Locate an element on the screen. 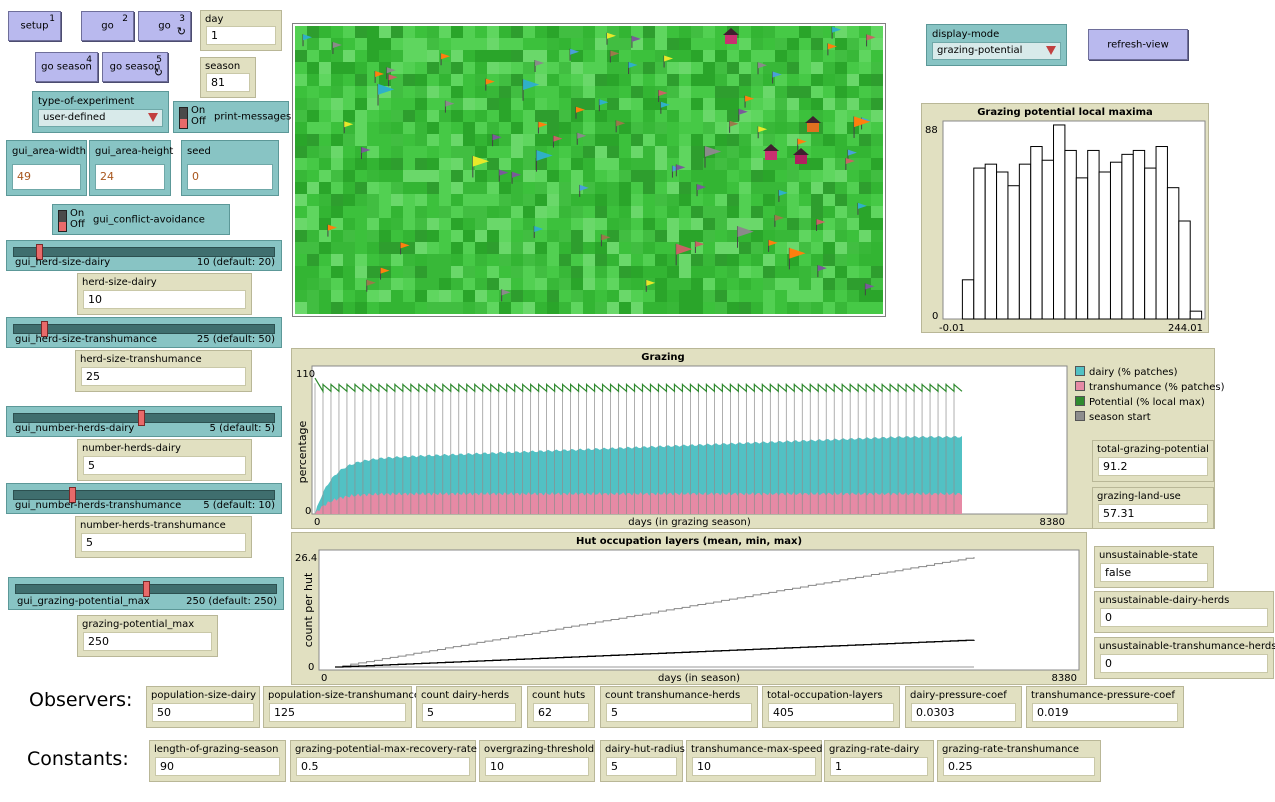 The image size is (1275, 802). seed-field: 0 is located at coordinates (230, 177).